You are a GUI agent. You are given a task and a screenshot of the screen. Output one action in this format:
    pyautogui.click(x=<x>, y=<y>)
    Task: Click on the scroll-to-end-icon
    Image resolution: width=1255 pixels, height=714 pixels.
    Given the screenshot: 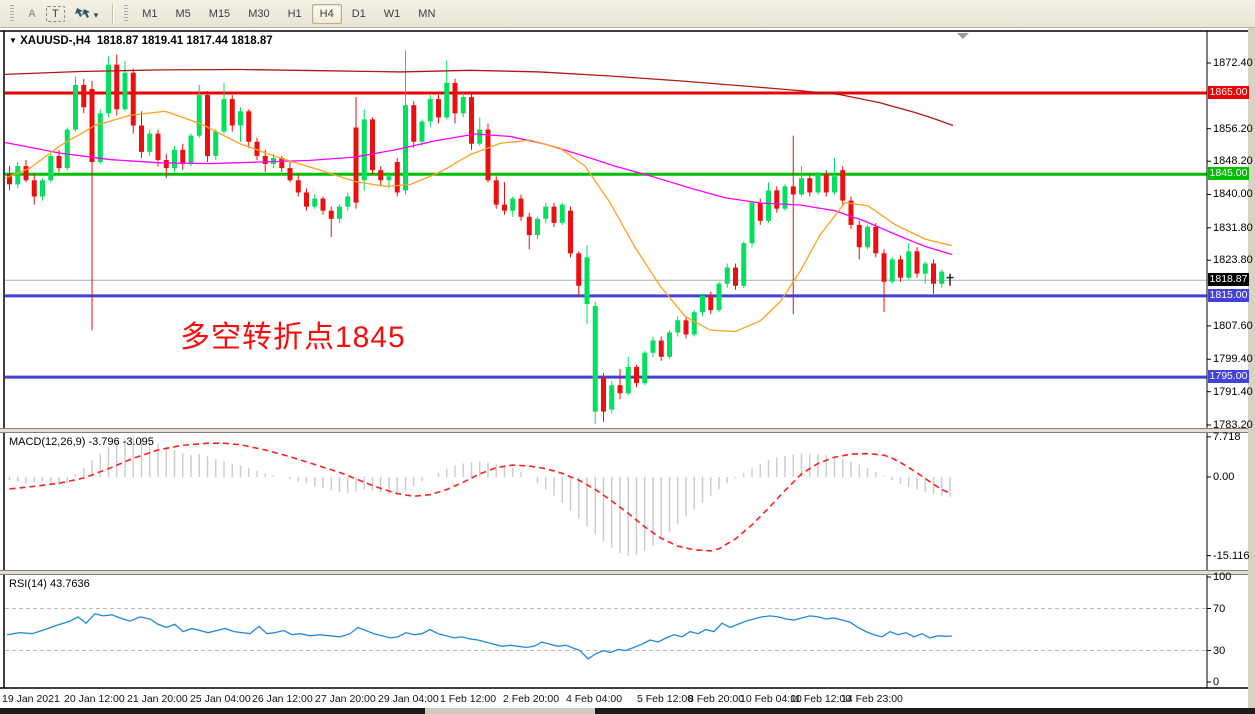 What is the action you would take?
    pyautogui.click(x=963, y=36)
    